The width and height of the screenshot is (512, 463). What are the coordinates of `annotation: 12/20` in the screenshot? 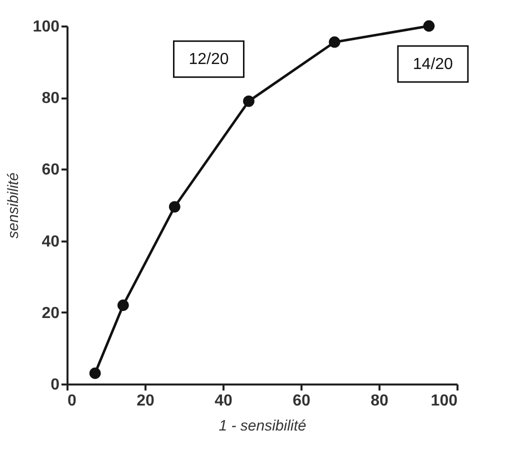 It's located at (208, 59).